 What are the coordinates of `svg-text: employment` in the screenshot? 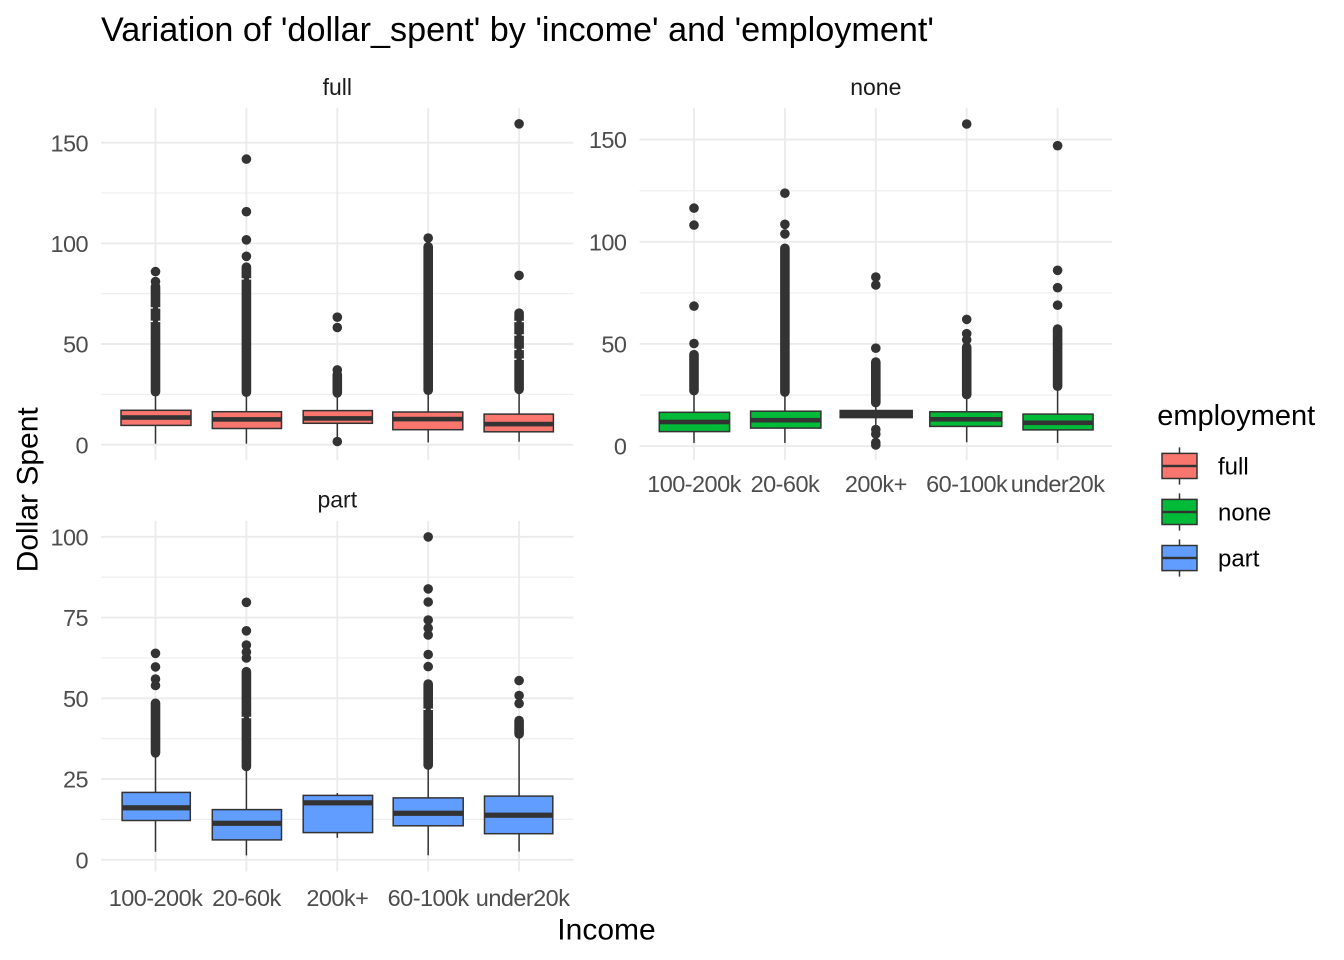 It's located at (1236, 416).